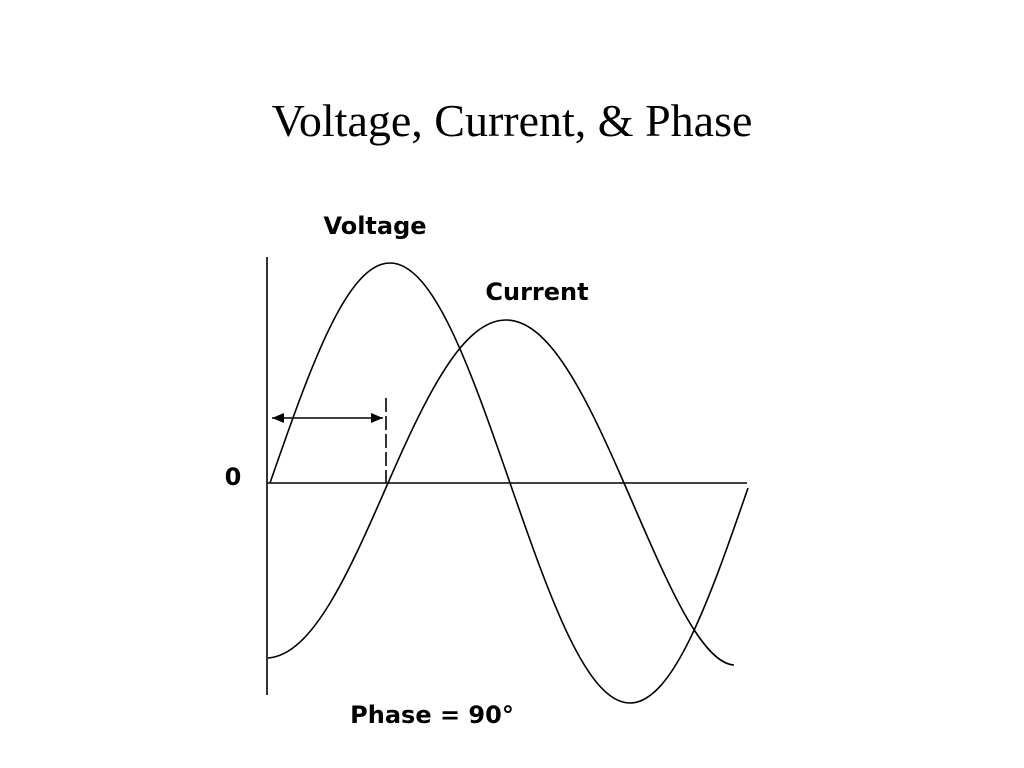 The image size is (1024, 768). Describe the element at coordinates (536, 292) in the screenshot. I see `current-label: Current` at that location.